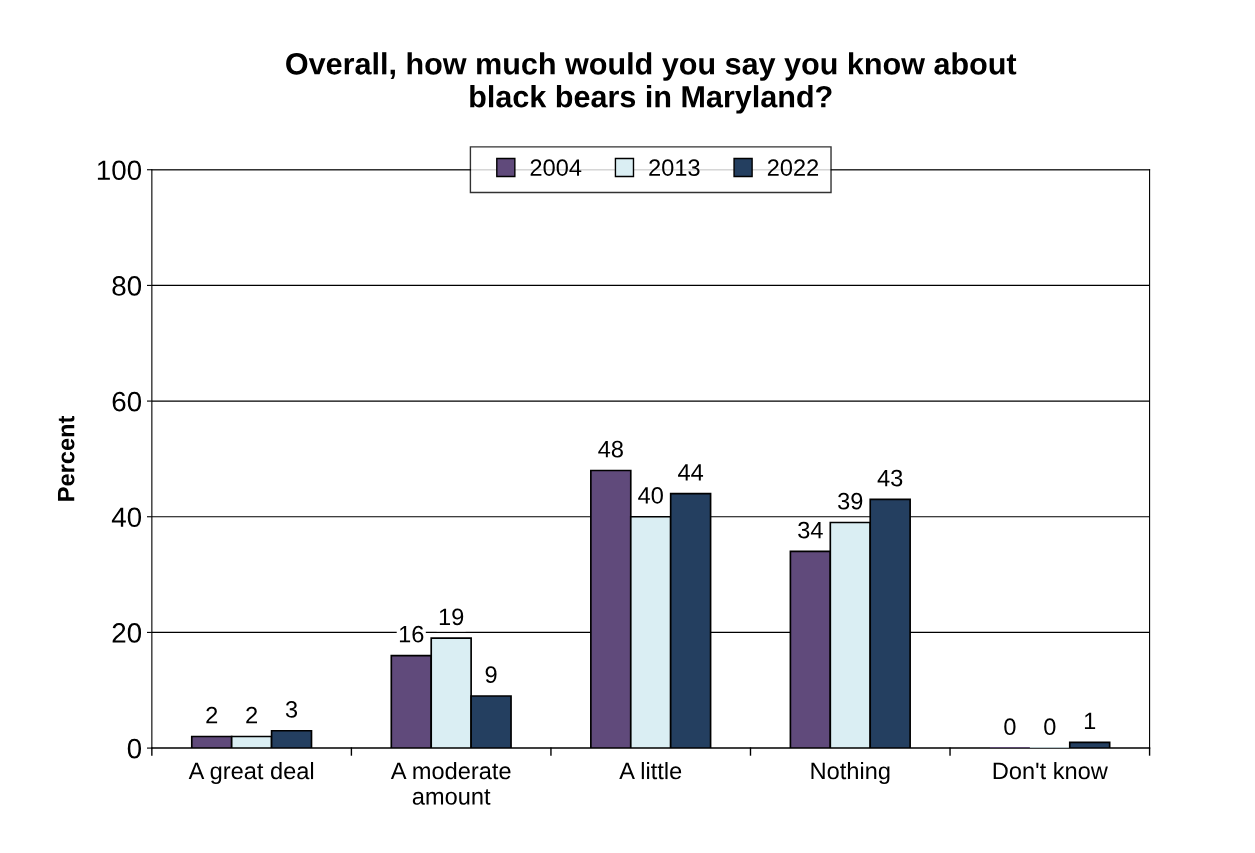  What do you see at coordinates (691, 472) in the screenshot?
I see `data-label: 44` at bounding box center [691, 472].